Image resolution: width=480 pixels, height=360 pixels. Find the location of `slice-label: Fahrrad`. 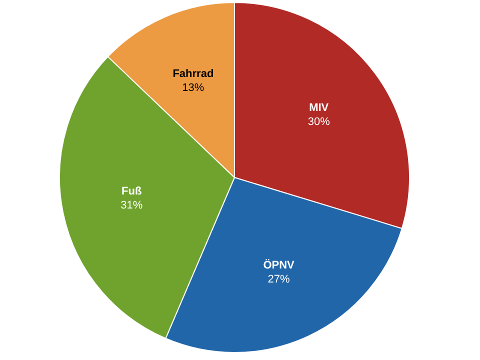

slice-label: Fahrrad is located at coordinates (193, 74).